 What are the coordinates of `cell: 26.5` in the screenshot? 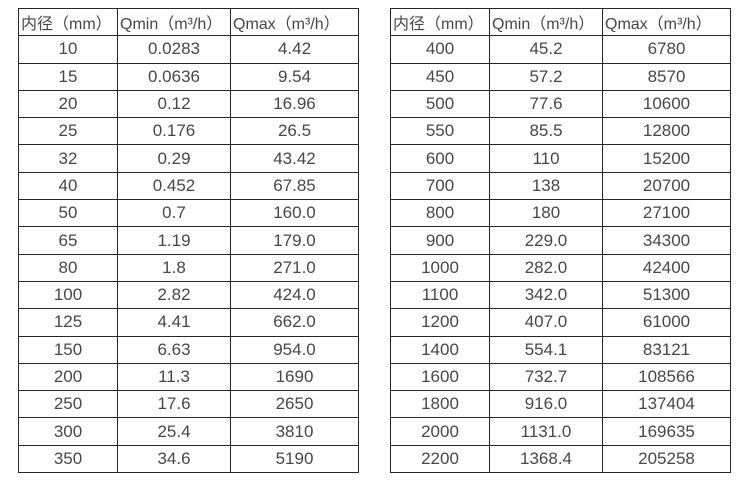 It's located at (294, 131).